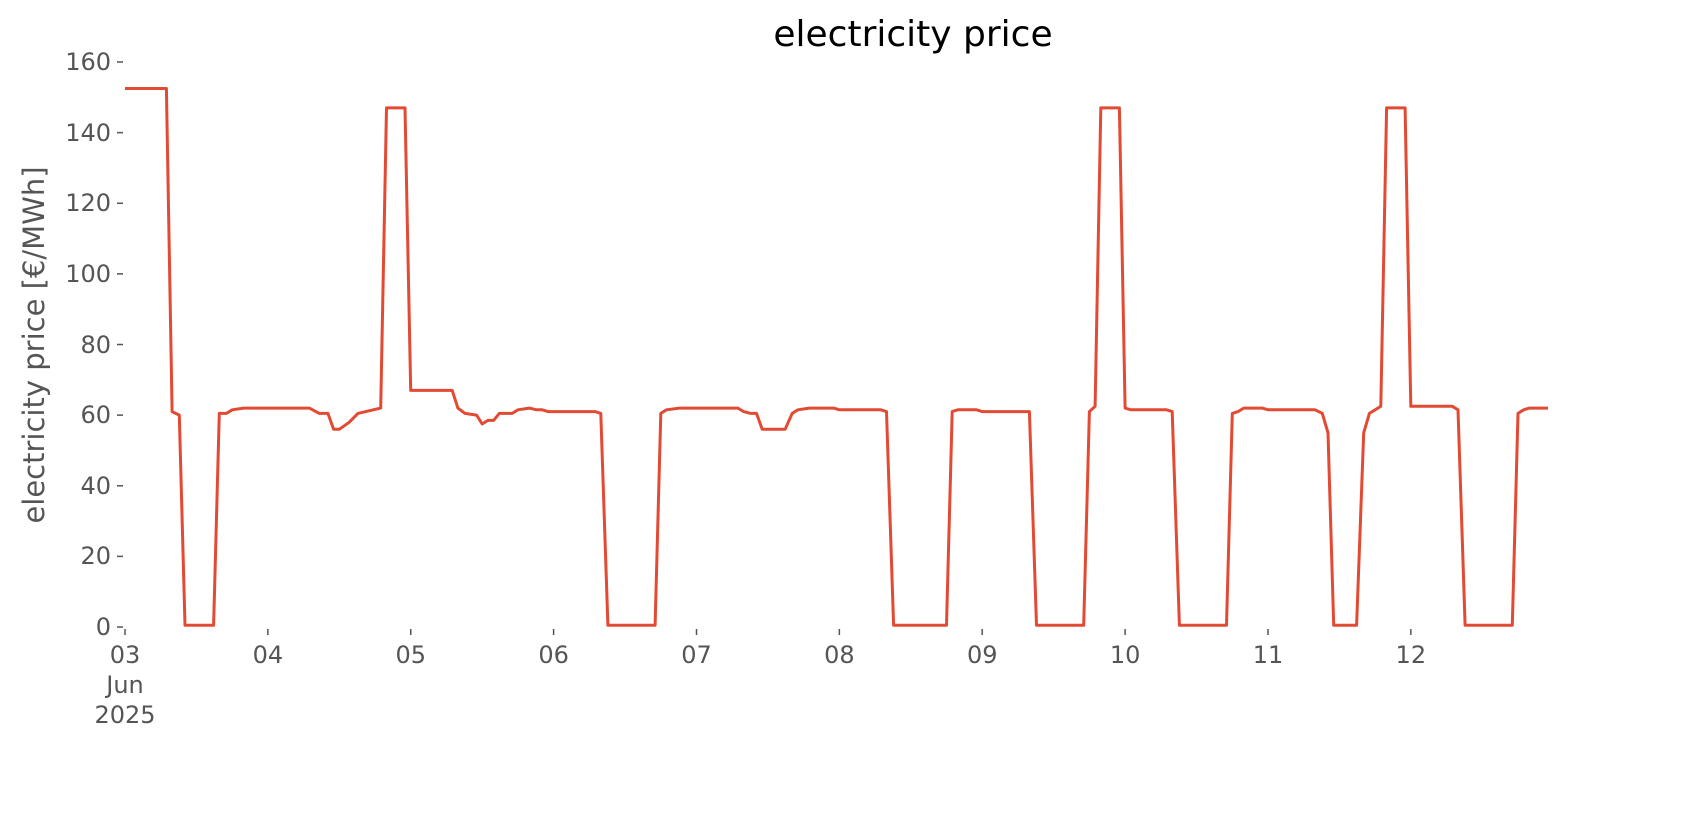 The image size is (1706, 815). I want to click on y-tick-label: 120, so click(88, 203).